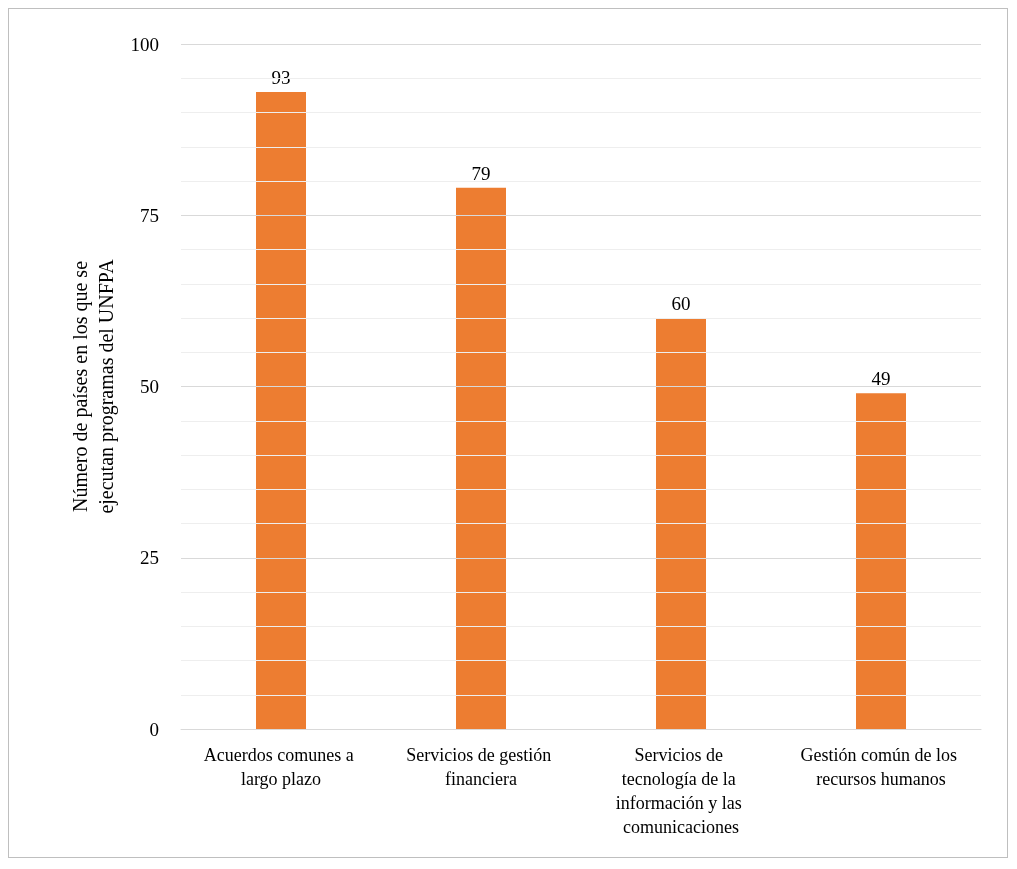 The height and width of the screenshot is (869, 1017). What do you see at coordinates (281, 767) in the screenshot?
I see `x-tick-label: Acuerdos comunes a largo plazo` at bounding box center [281, 767].